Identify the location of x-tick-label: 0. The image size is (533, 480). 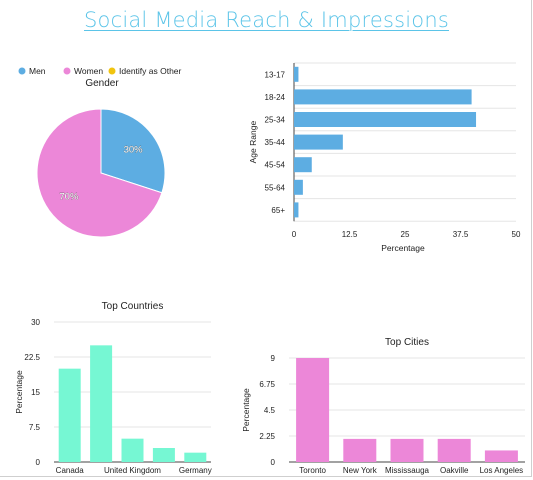
(294, 234).